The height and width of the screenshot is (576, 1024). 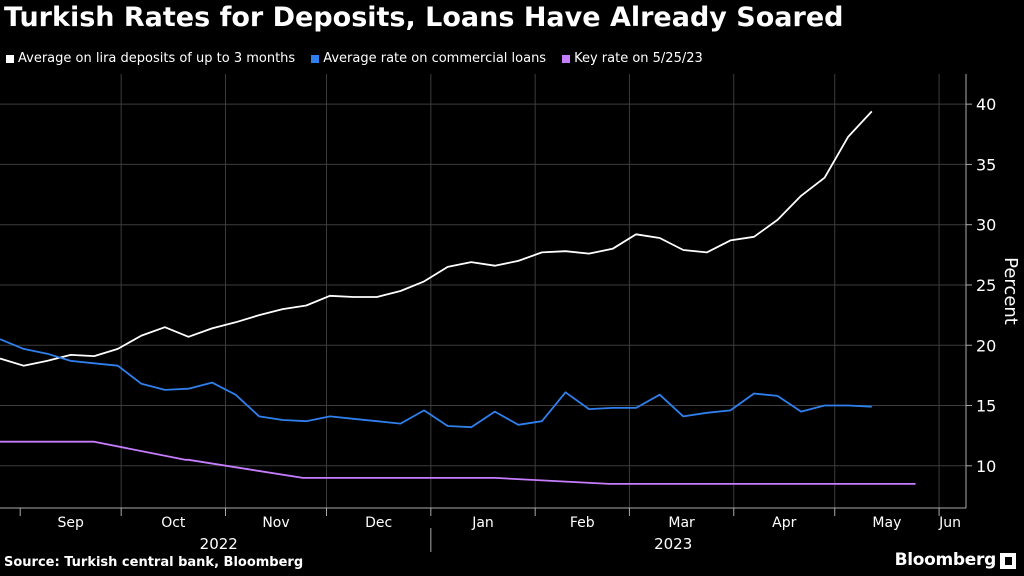 What do you see at coordinates (219, 544) in the screenshot?
I see `year-label: 2022` at bounding box center [219, 544].